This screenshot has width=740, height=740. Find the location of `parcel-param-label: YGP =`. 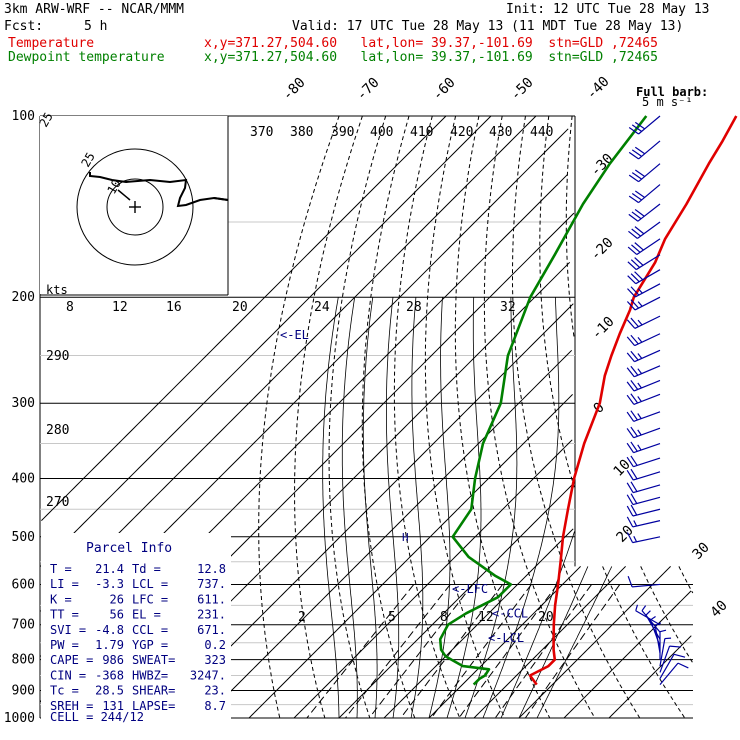

parcel-param-label: YGP = is located at coordinates (150, 645).